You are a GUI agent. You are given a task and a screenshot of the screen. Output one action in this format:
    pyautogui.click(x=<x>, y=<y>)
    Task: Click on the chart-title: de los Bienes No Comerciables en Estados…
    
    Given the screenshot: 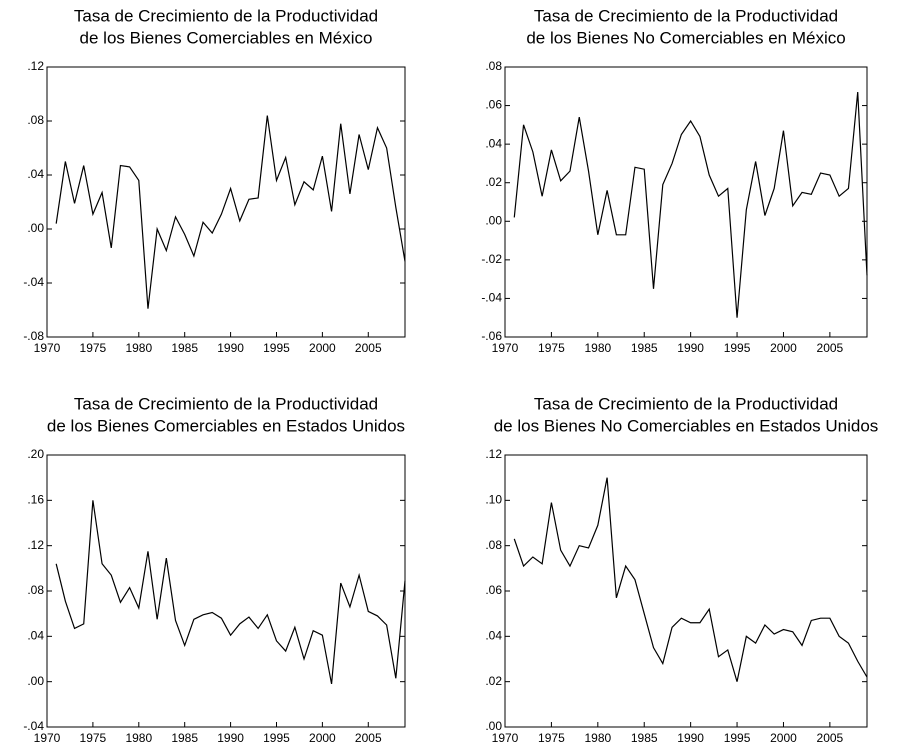 What is the action you would take?
    pyautogui.click(x=686, y=425)
    